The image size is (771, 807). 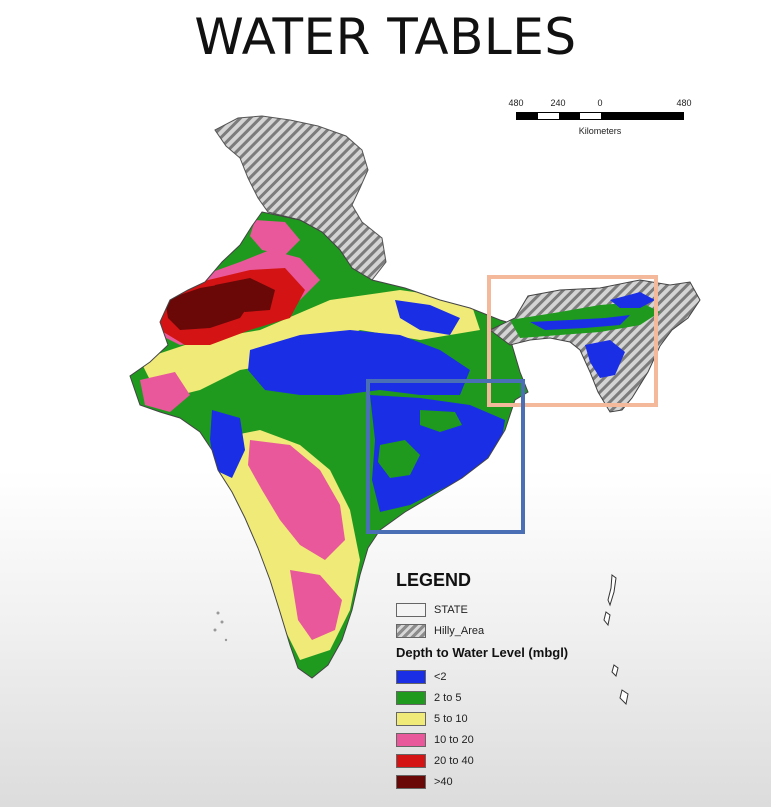 I want to click on hilly-area-north, so click(x=300, y=198).